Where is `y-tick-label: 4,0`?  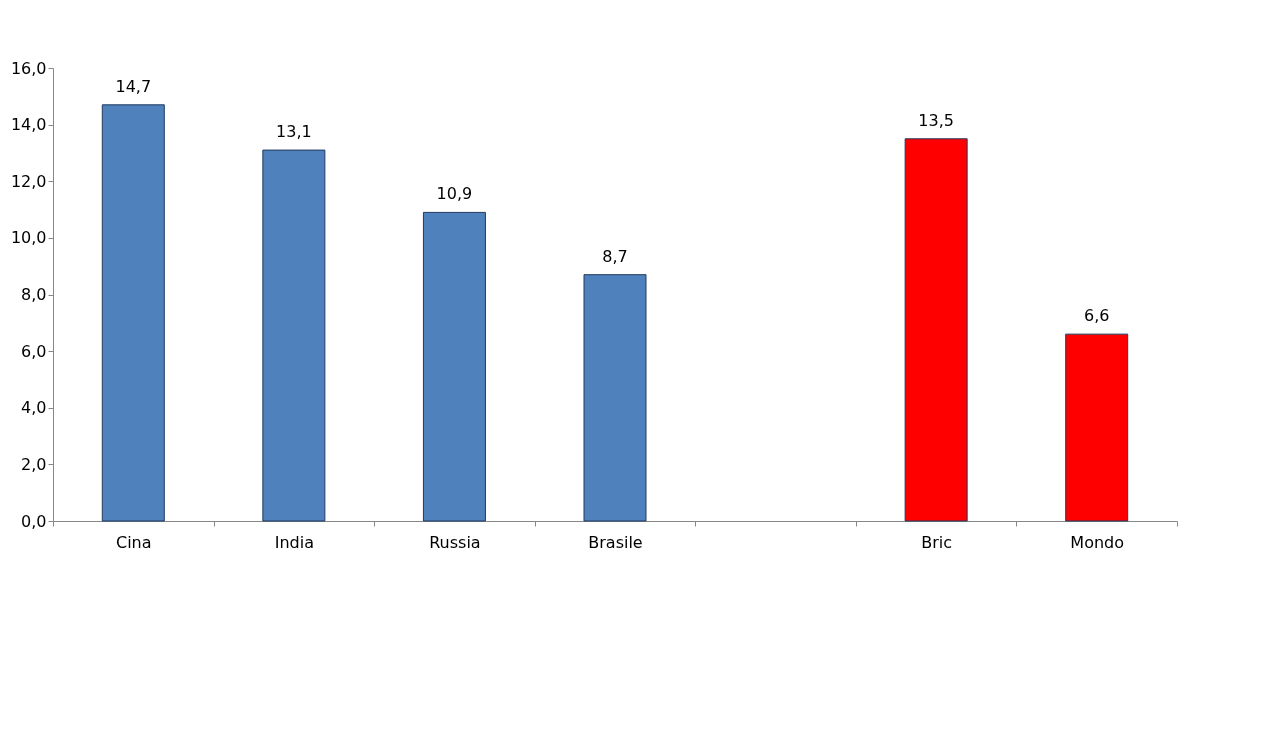 y-tick-label: 4,0 is located at coordinates (34, 408).